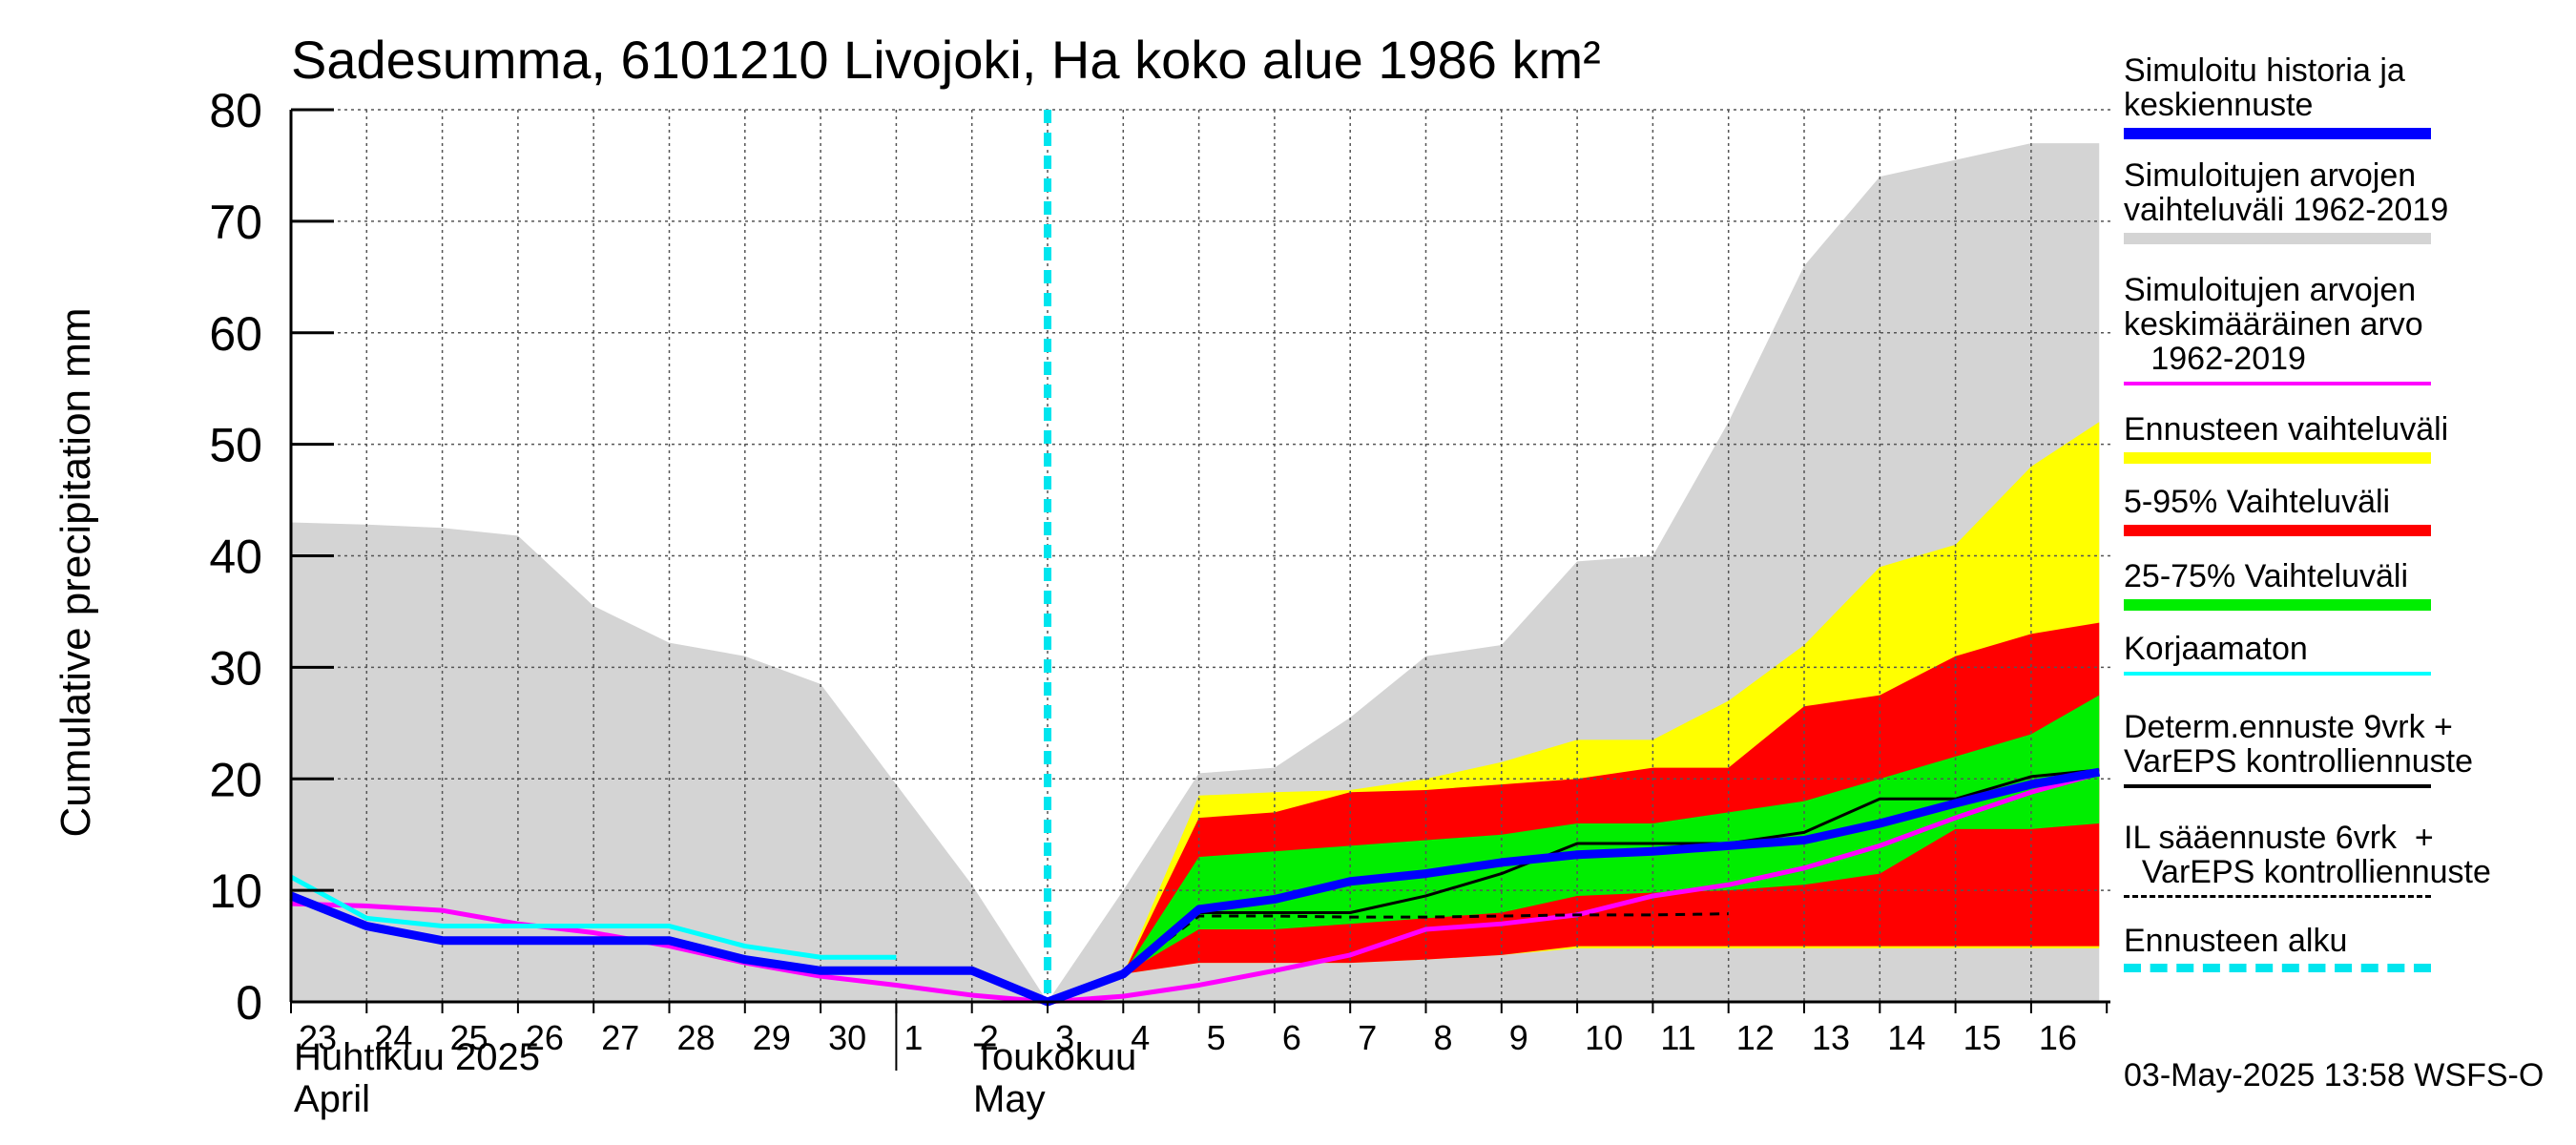 The height and width of the screenshot is (1145, 2576). Describe the element at coordinates (2350, 948) in the screenshot. I see `legend-item-9: Ennusteen alku` at that location.